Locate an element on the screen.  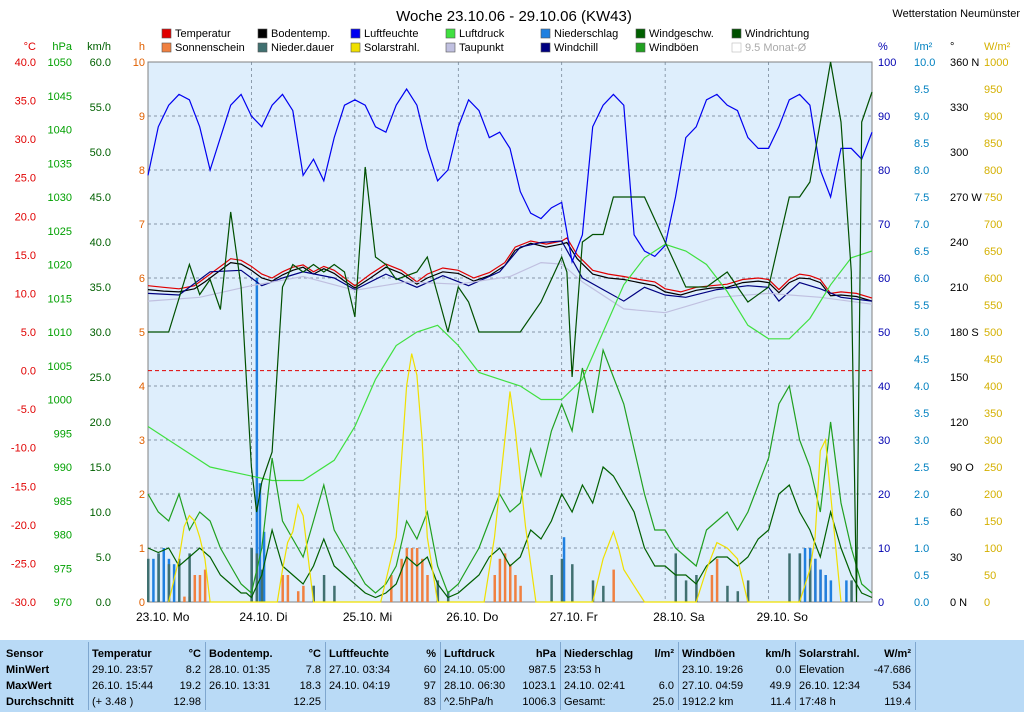
tick-label-rain: 9.0 is located at coordinates (921, 117).